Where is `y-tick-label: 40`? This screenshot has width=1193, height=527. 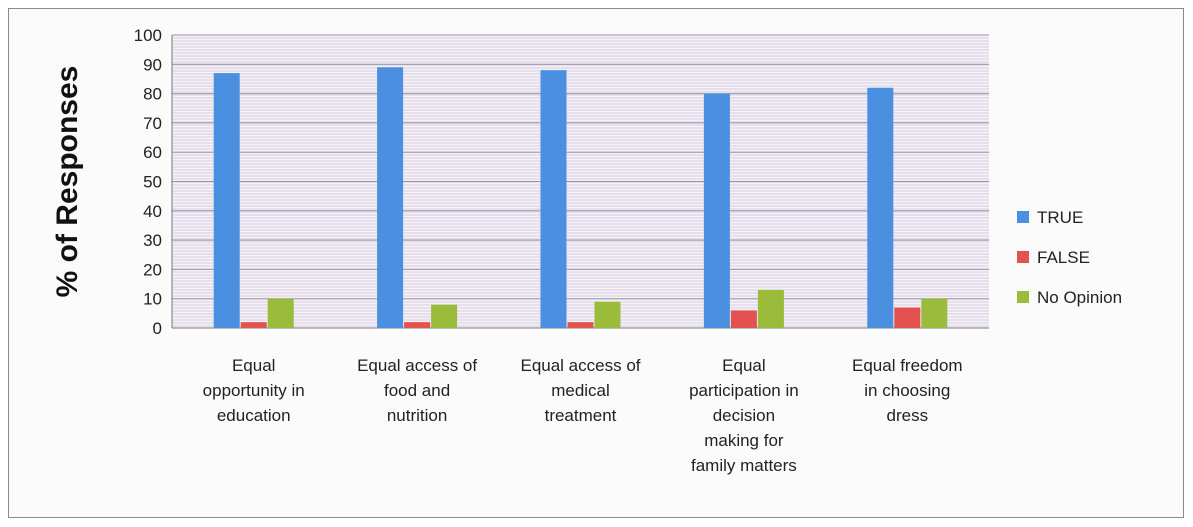
y-tick-label: 40 is located at coordinates (152, 211).